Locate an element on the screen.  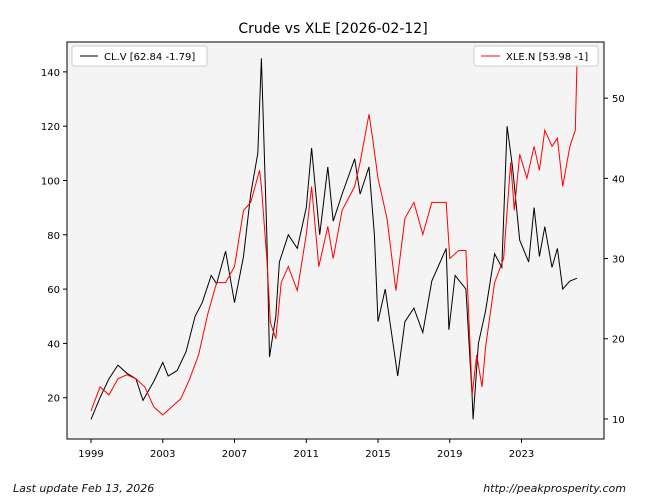
legend-left: CL.V [62.84 -1.79] is located at coordinates (139, 56).